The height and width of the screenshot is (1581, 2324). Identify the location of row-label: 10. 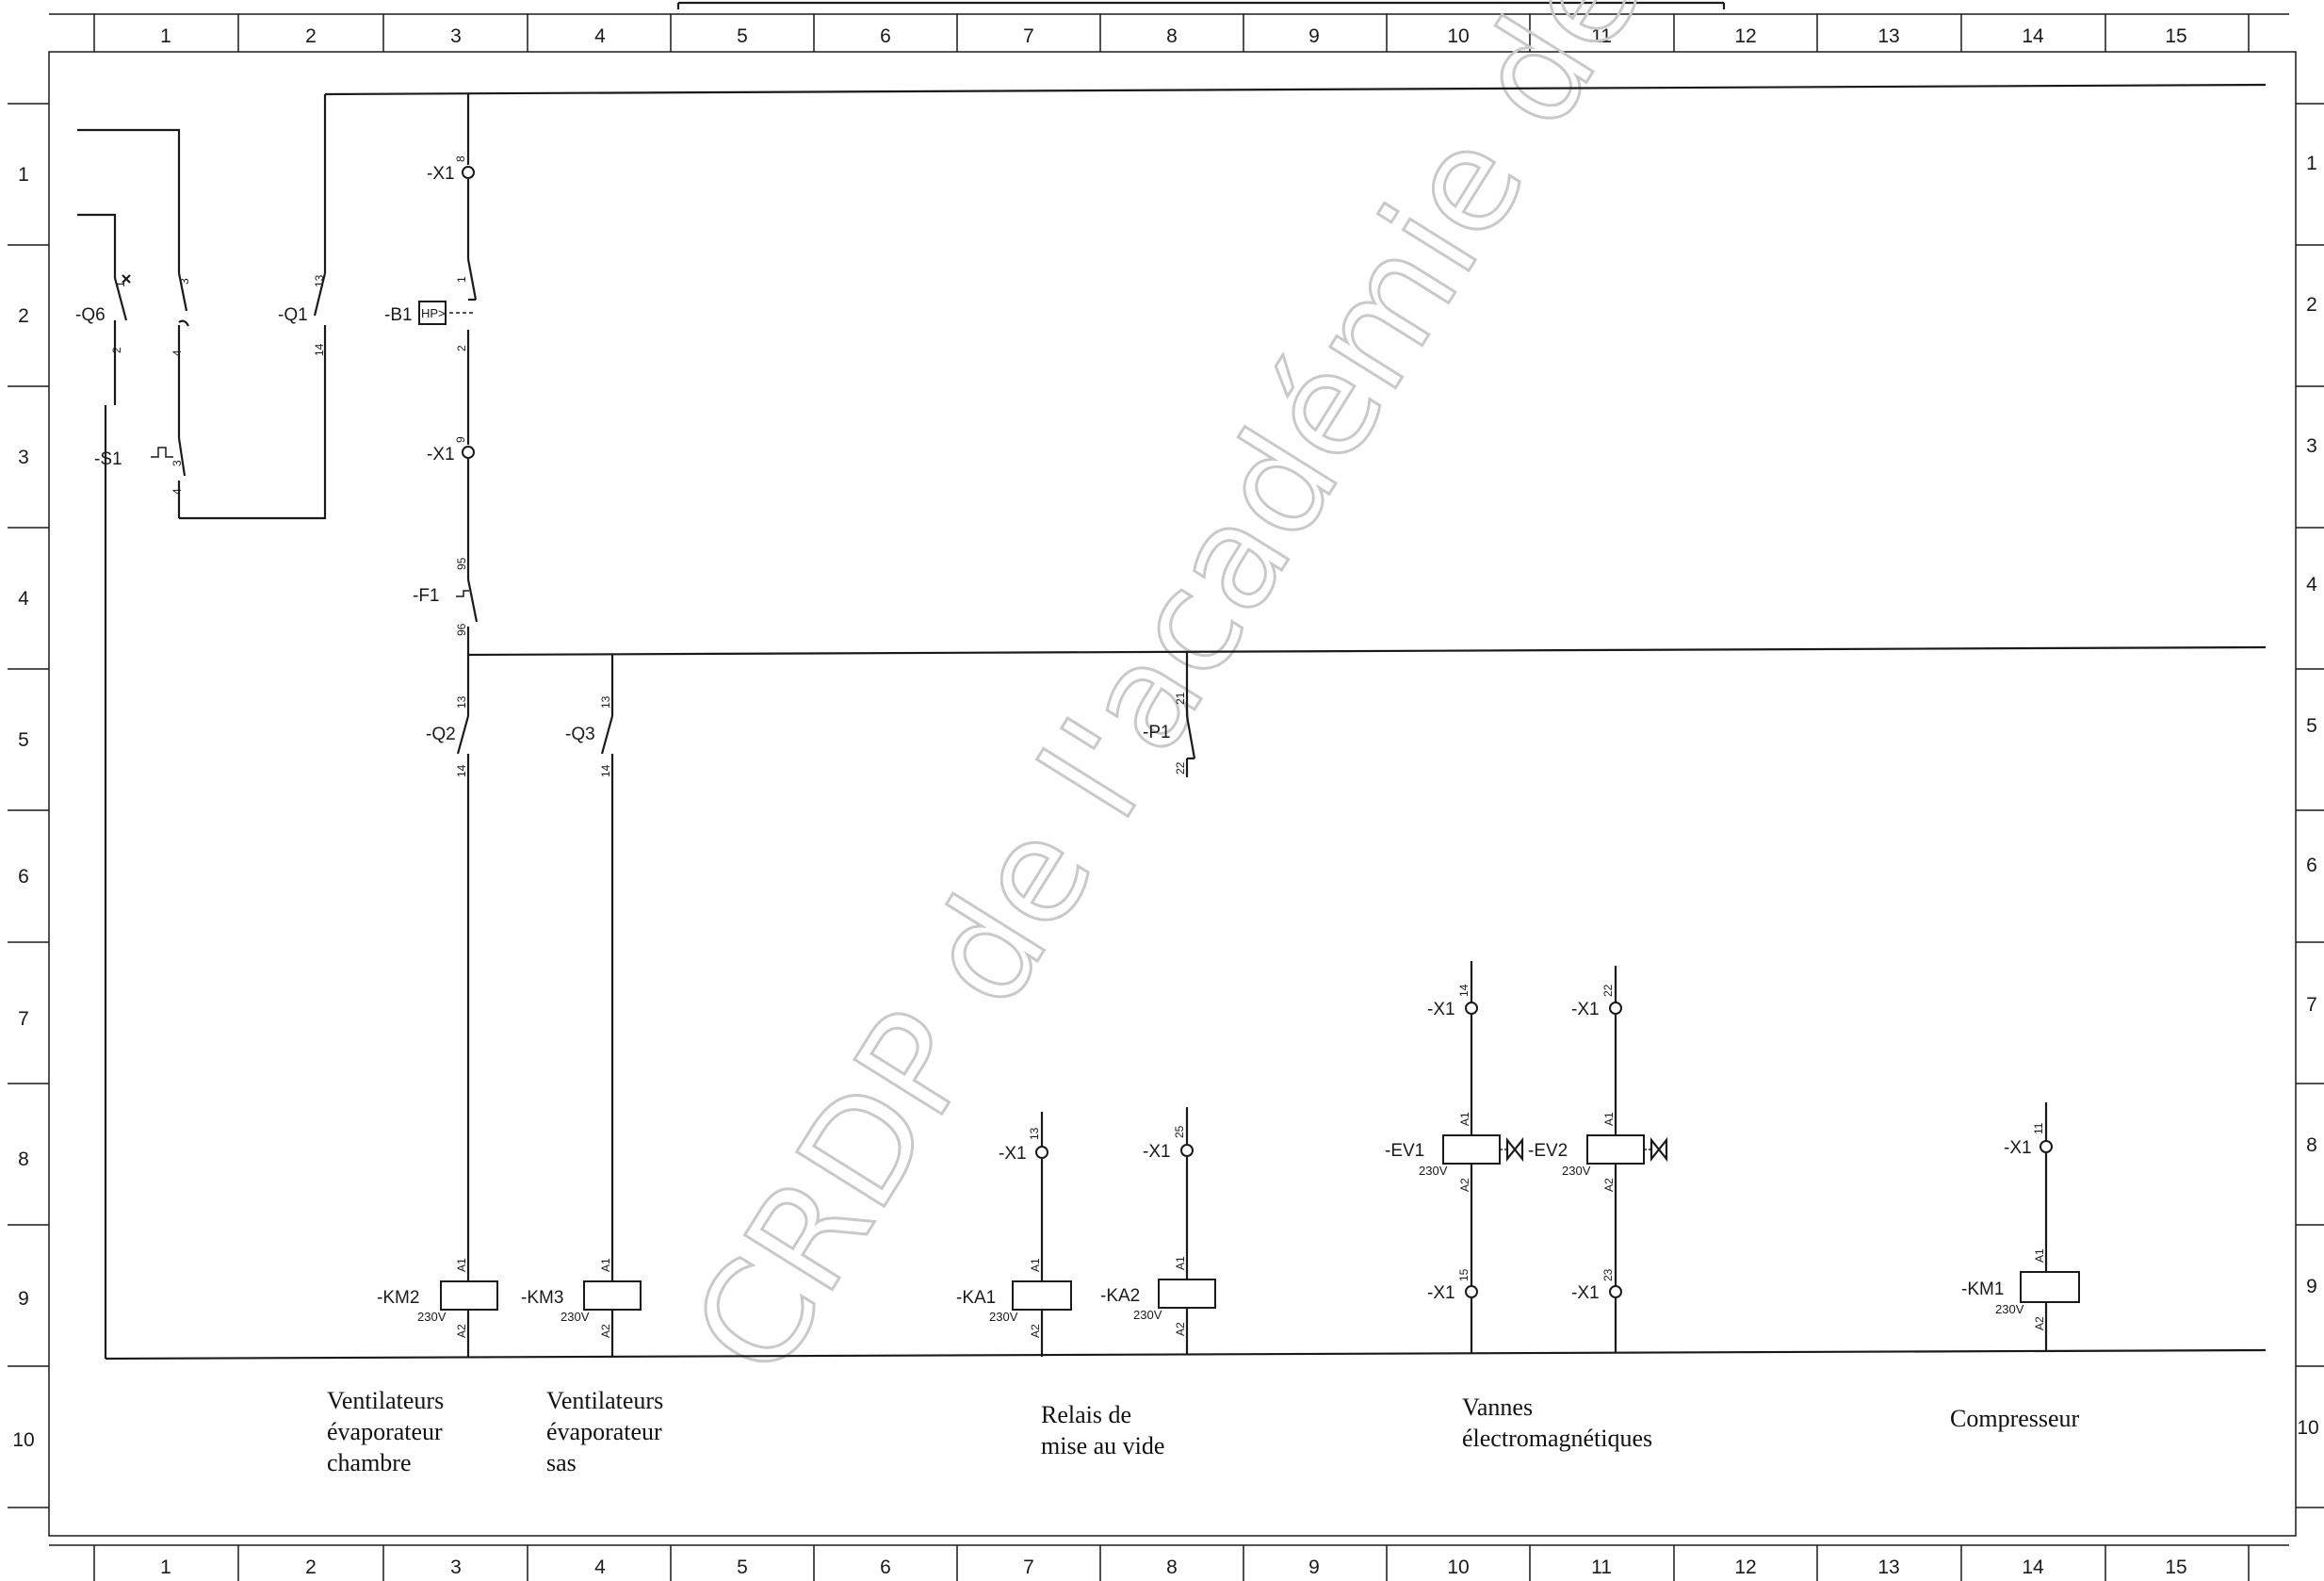
(2308, 1428).